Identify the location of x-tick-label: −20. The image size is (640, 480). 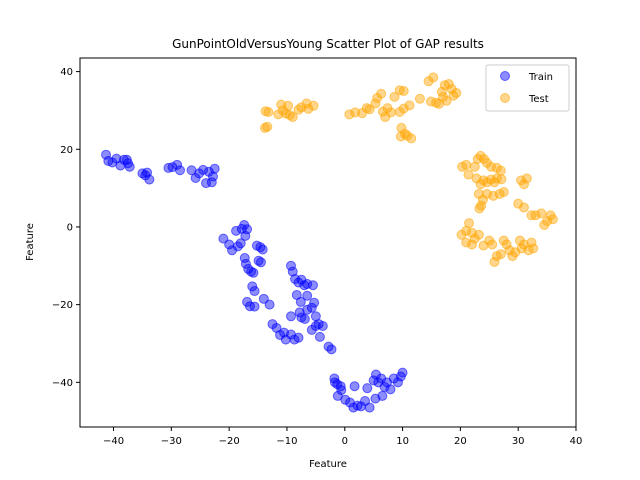
(229, 441).